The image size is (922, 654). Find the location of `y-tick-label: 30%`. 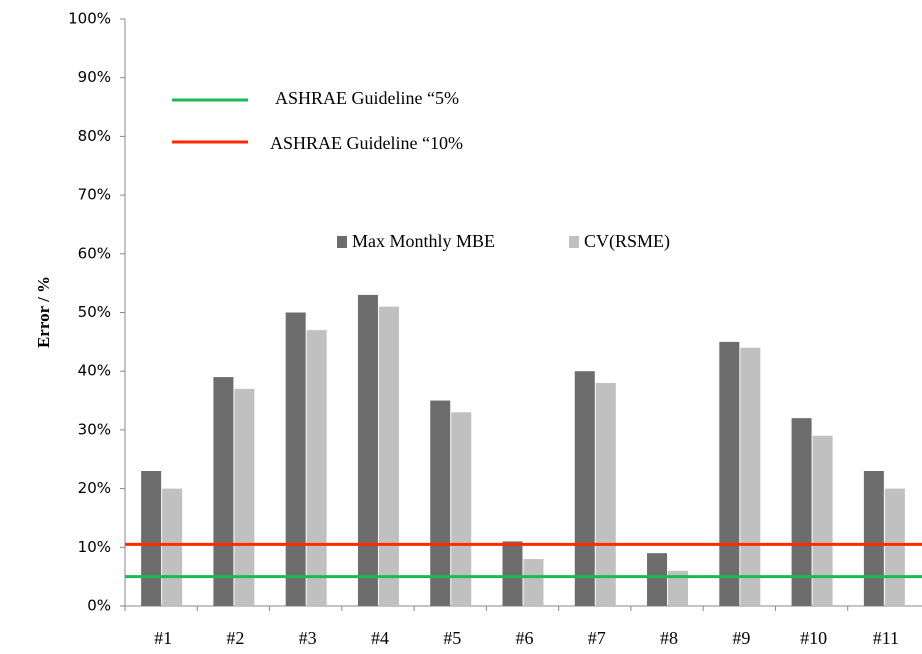

y-tick-label: 30% is located at coordinates (94, 429).